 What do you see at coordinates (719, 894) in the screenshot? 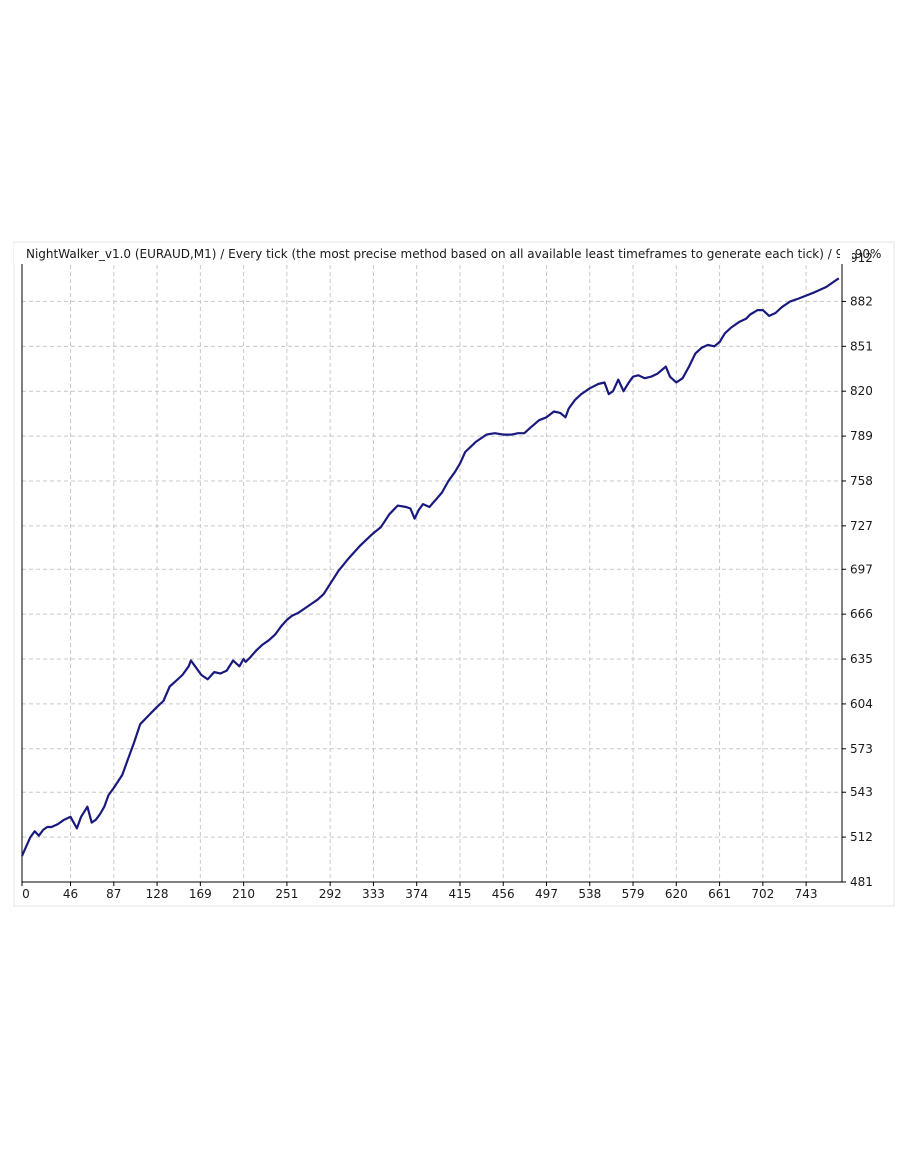
I see `x-tick-label: 661` at bounding box center [719, 894].